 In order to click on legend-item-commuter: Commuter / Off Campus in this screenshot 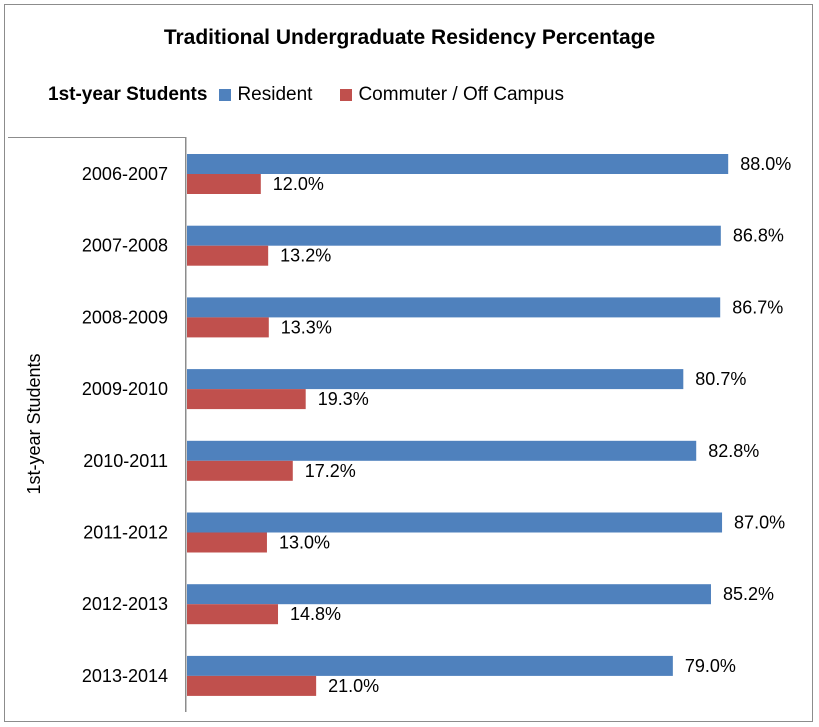, I will do `click(452, 95)`.